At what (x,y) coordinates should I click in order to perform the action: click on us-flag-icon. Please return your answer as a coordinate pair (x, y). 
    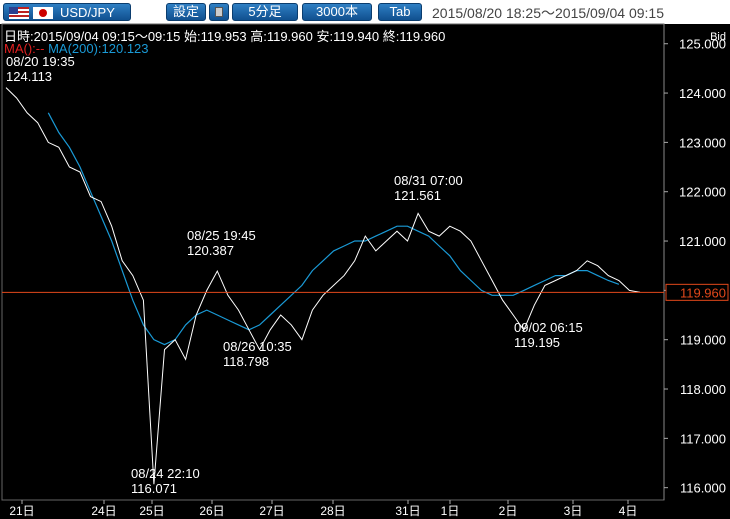
    Looking at the image, I should click on (19, 13).